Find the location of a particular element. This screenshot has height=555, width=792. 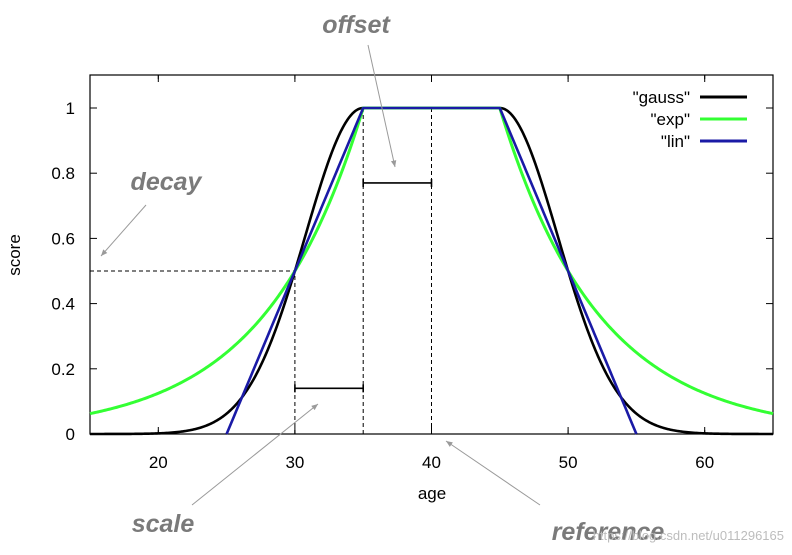

offset-pointer-head is located at coordinates (393, 163).